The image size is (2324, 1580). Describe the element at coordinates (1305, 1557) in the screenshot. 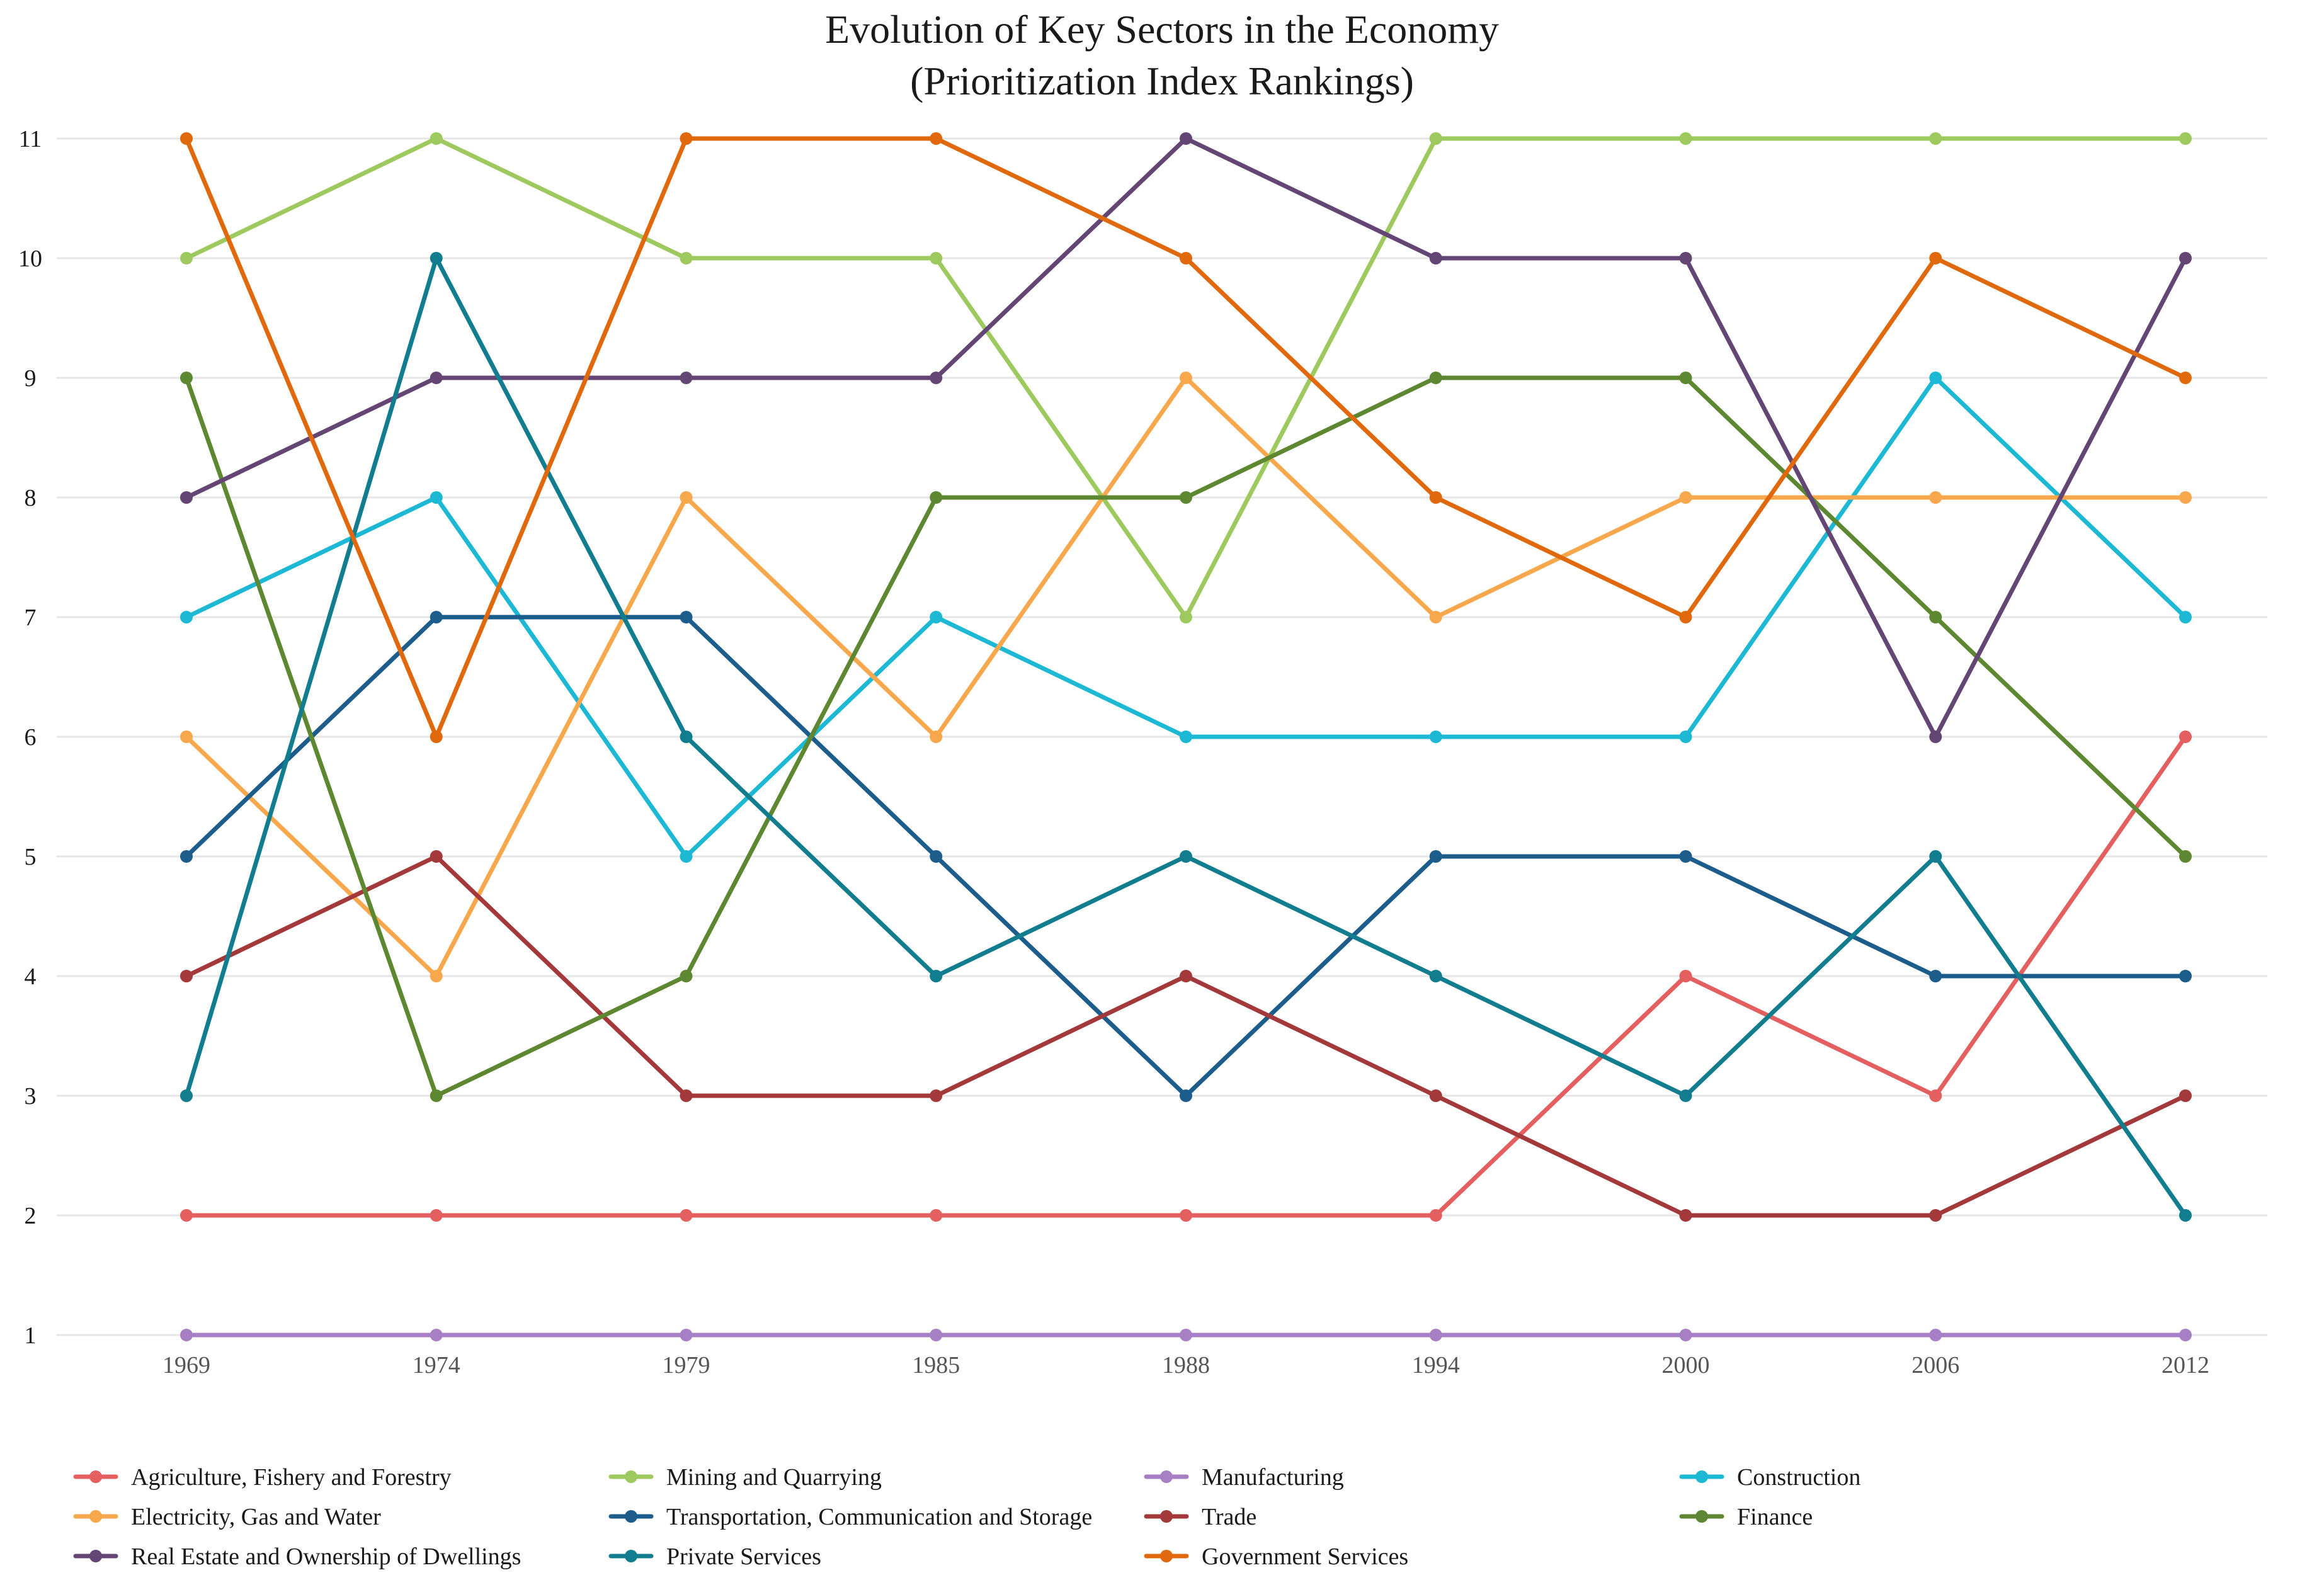

I see `legend-label: Government Services` at that location.